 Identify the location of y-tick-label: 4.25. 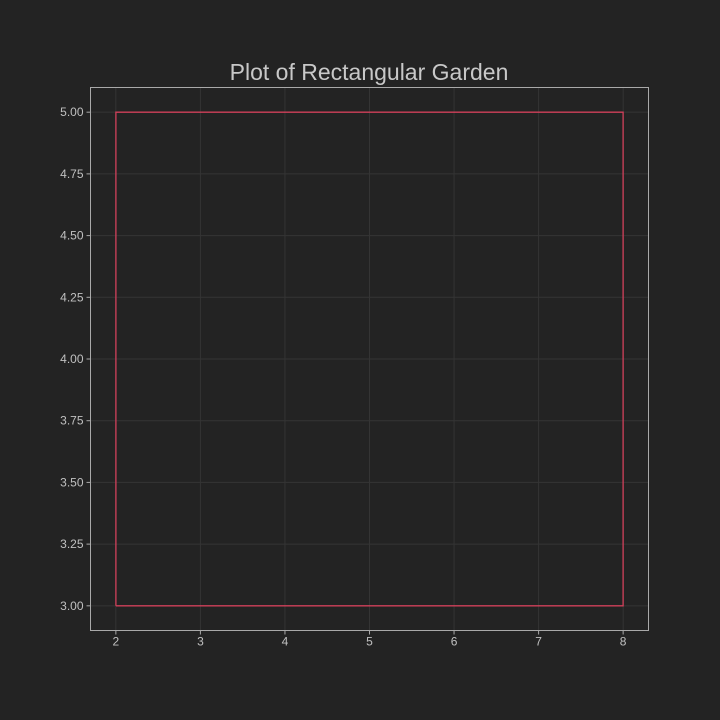
(72, 297).